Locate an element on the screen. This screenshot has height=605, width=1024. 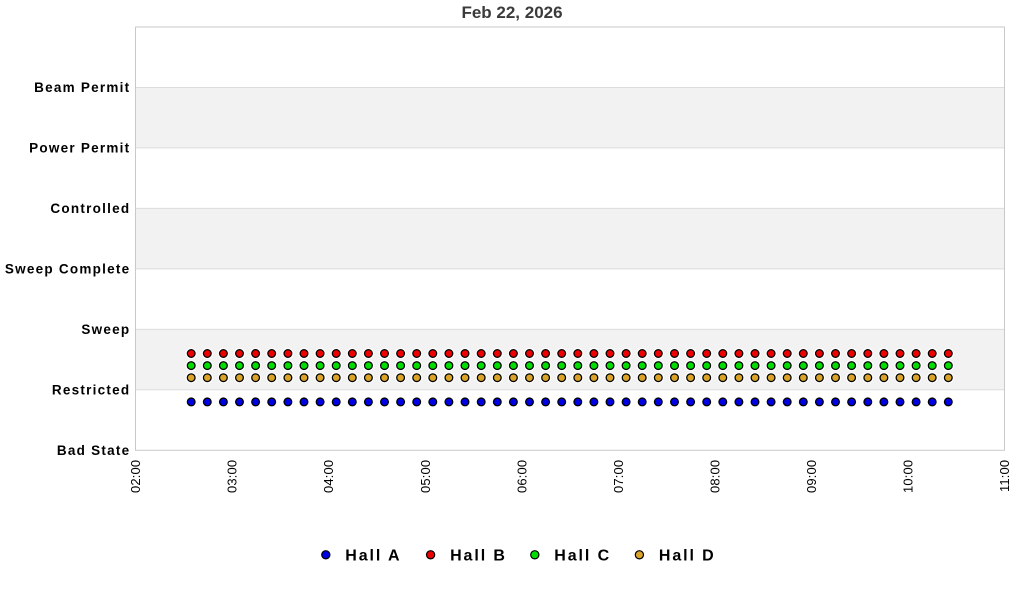
svg-text: 09:00 is located at coordinates (811, 476).